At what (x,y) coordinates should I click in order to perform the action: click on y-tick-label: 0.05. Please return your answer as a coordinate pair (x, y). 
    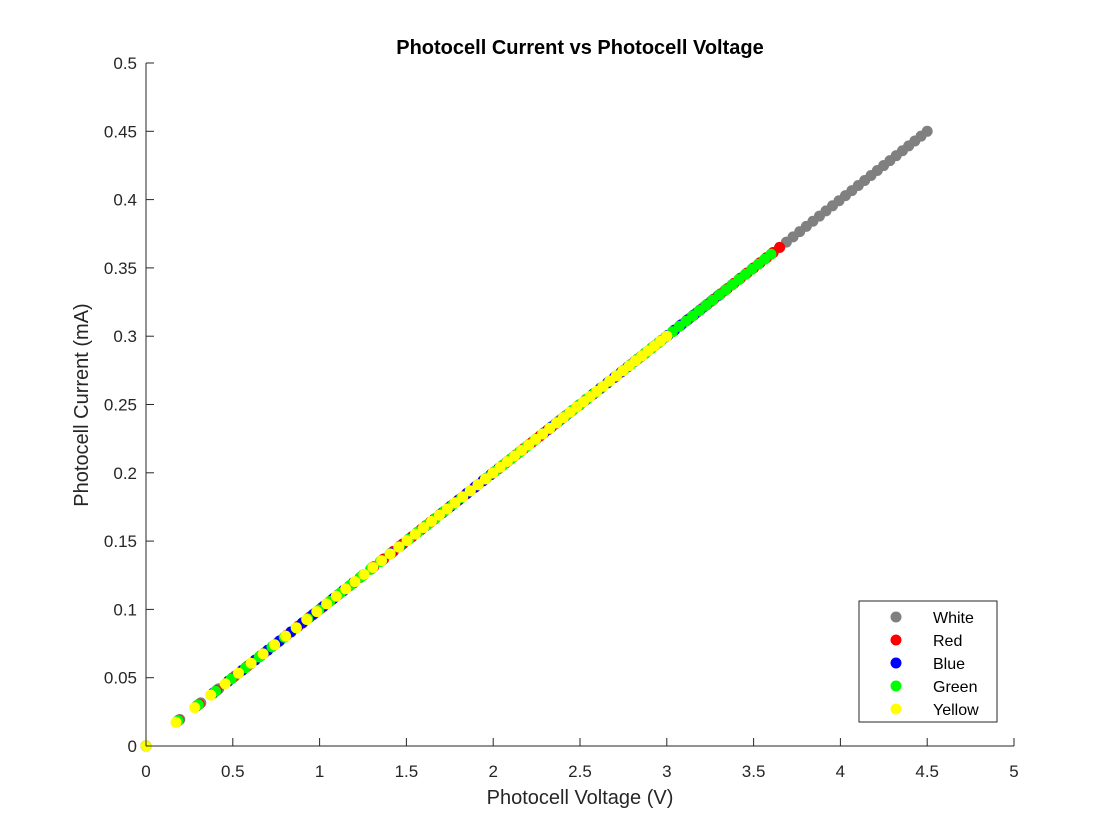
    Looking at the image, I should click on (120, 678).